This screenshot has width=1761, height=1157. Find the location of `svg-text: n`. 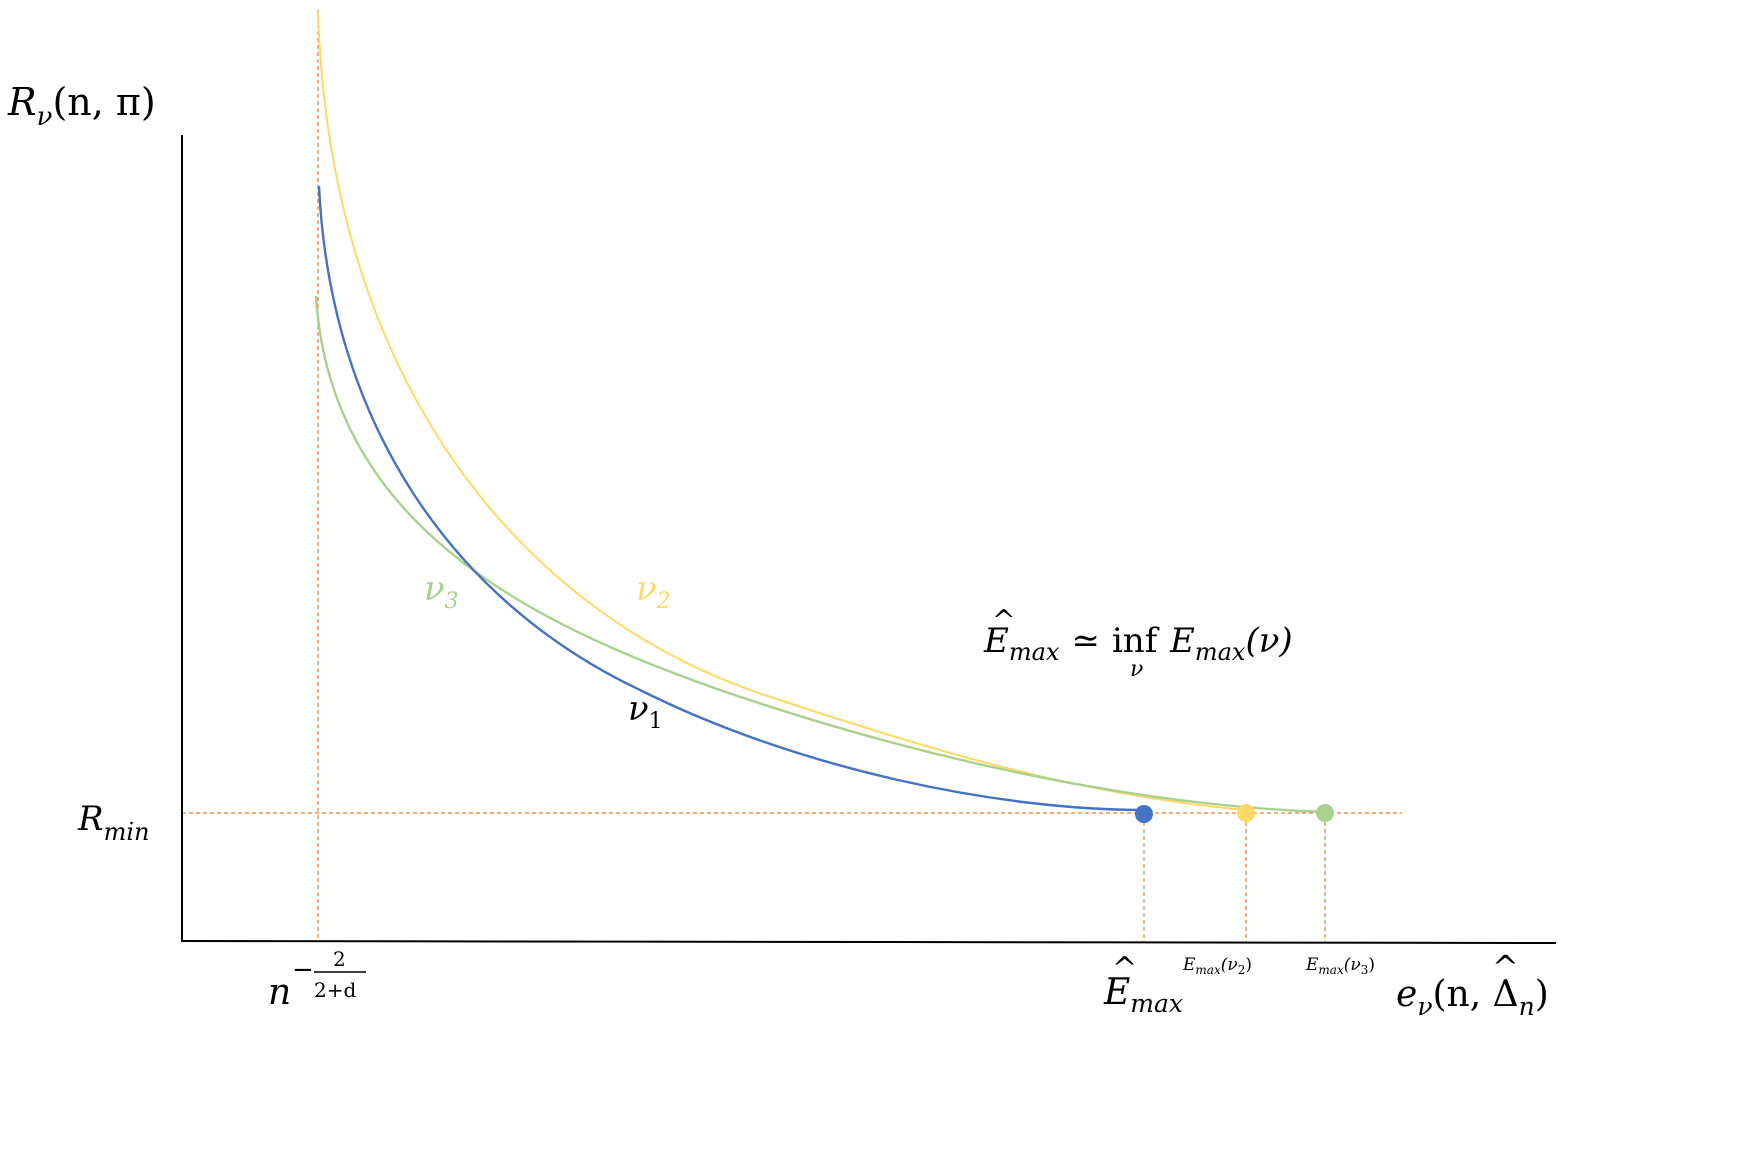

svg-text: n is located at coordinates (279, 992).